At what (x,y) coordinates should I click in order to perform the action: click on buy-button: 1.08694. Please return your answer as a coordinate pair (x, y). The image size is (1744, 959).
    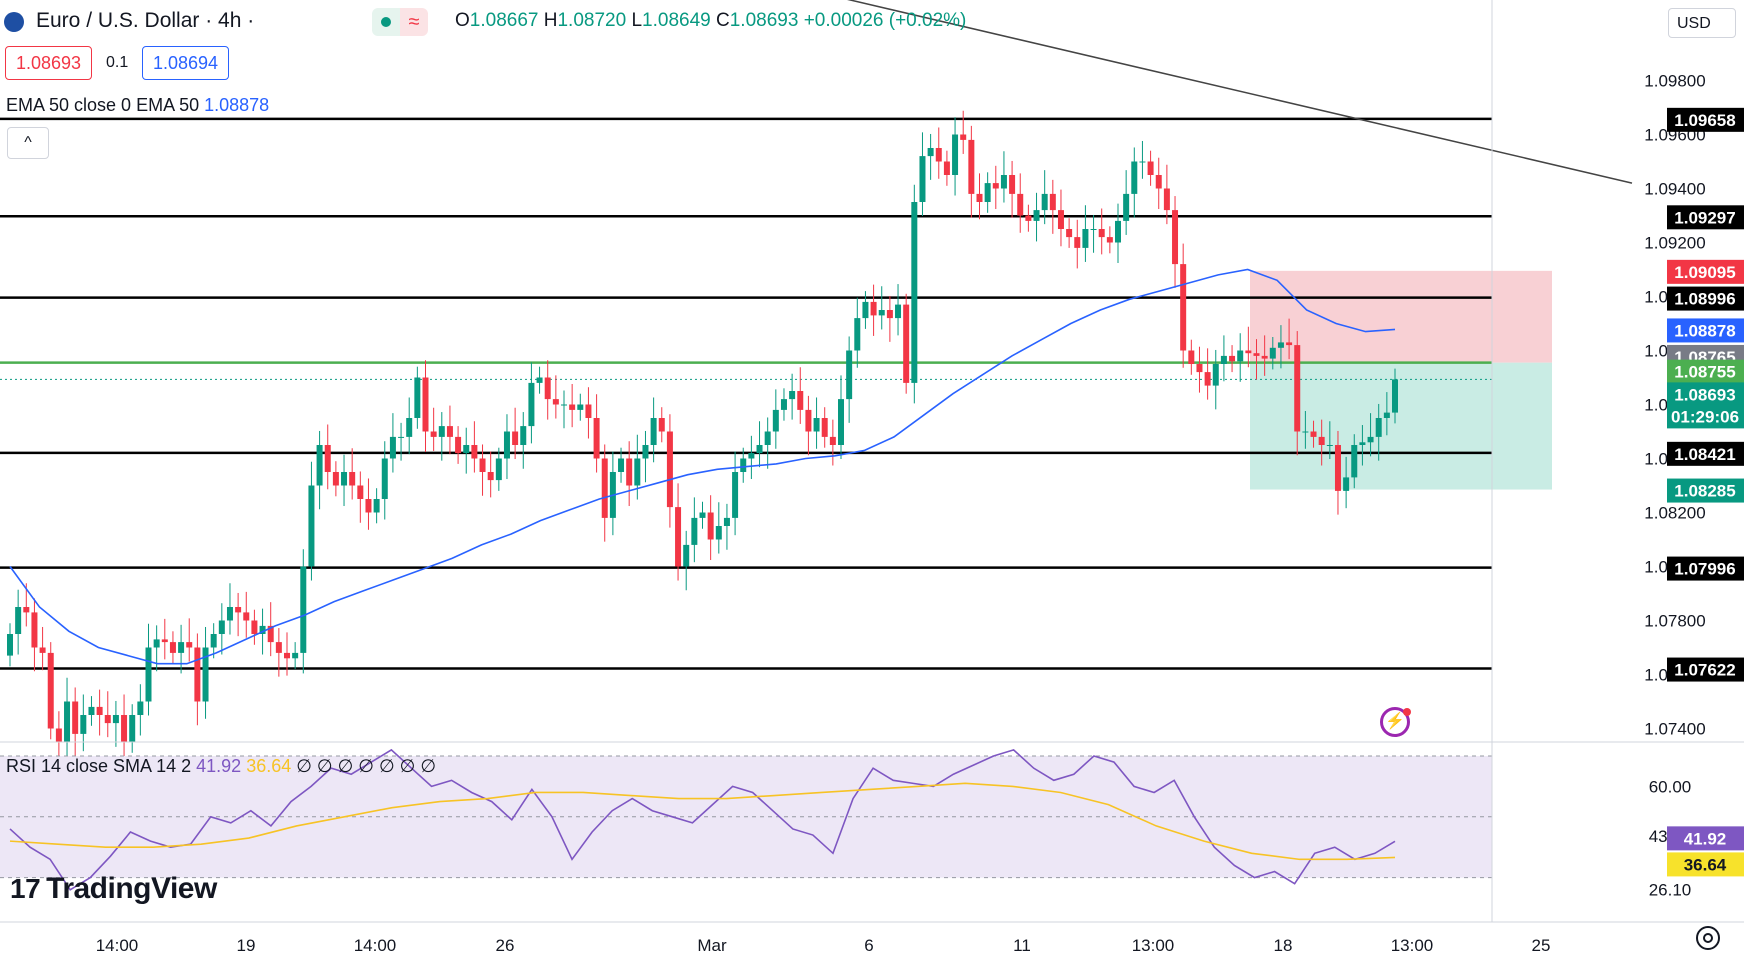
    Looking at the image, I should click on (186, 63).